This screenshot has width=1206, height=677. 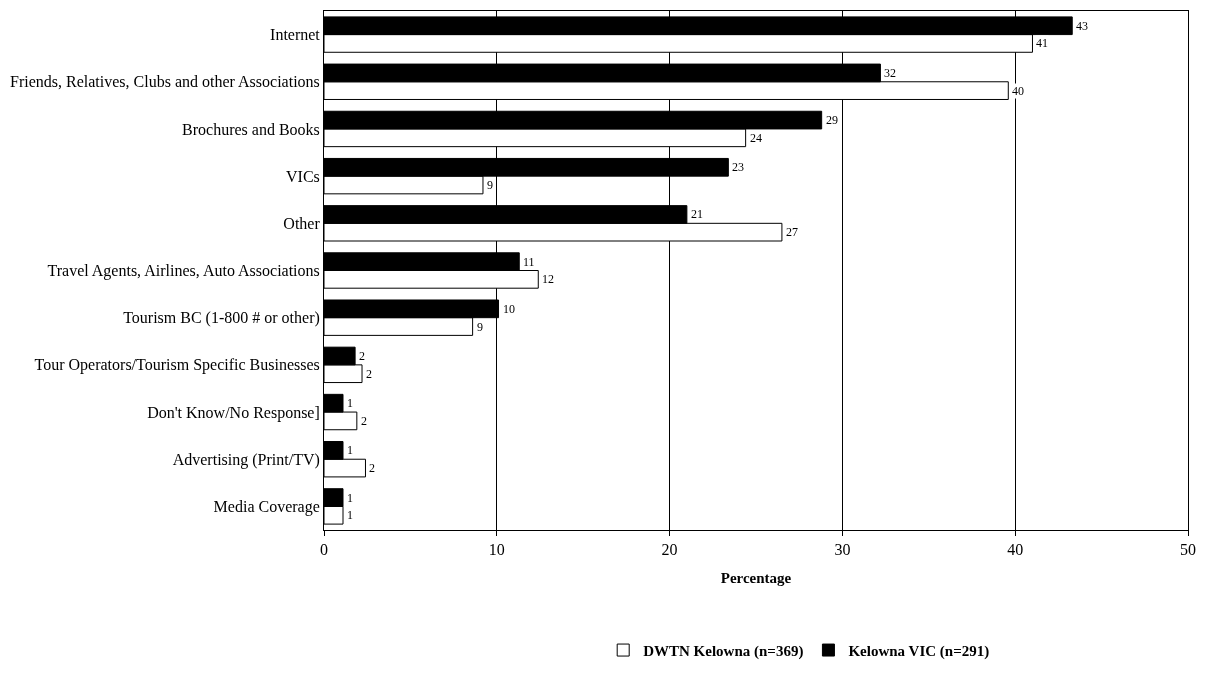 I want to click on data-label: 21, so click(x=697, y=214).